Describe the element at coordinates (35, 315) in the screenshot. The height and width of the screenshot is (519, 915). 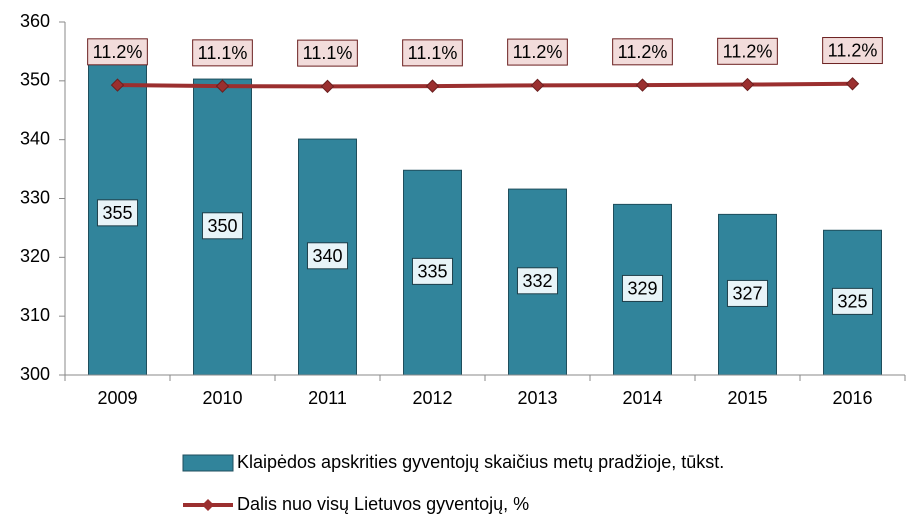
I see `y-tick-label: 310` at that location.